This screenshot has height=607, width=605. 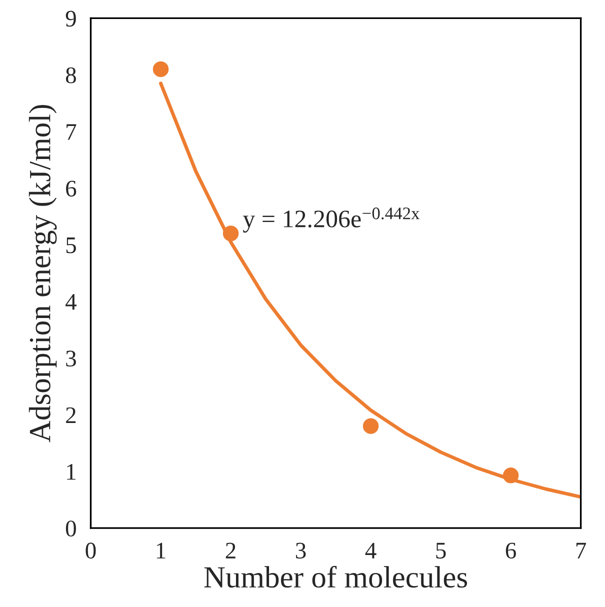 What do you see at coordinates (42, 273) in the screenshot?
I see `y-axis-title: Adsorption energy (kJ/mol)` at bounding box center [42, 273].